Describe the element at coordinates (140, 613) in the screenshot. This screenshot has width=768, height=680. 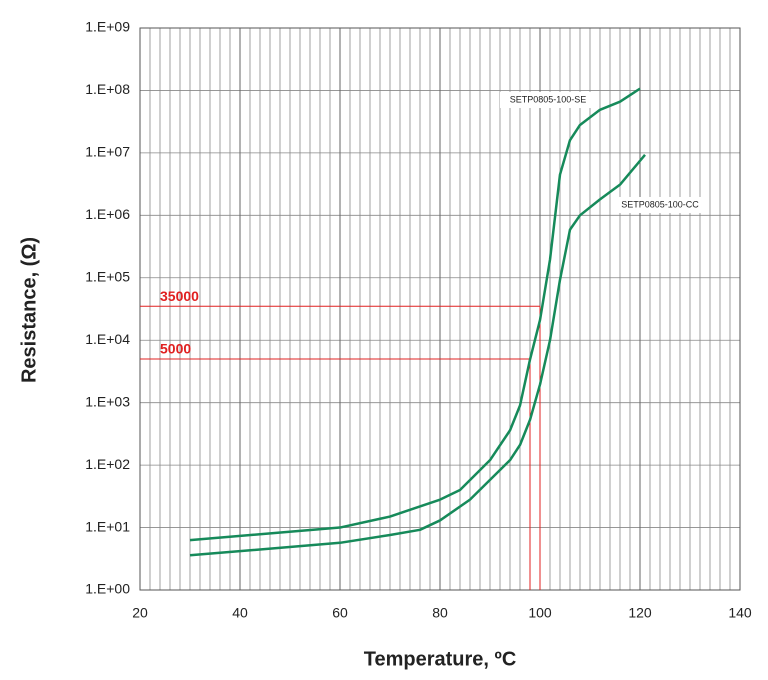
I see `x-tick-label: 20` at that location.